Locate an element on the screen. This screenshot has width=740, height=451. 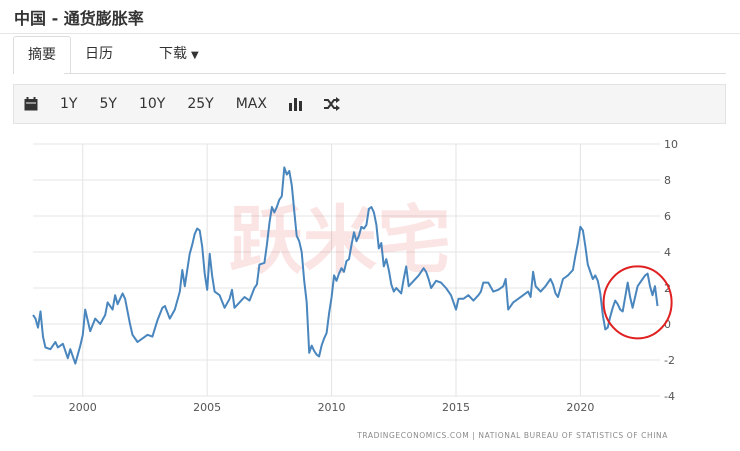
tab-bar: 摘要 日历 下载 ▼ is located at coordinates (113, 55).